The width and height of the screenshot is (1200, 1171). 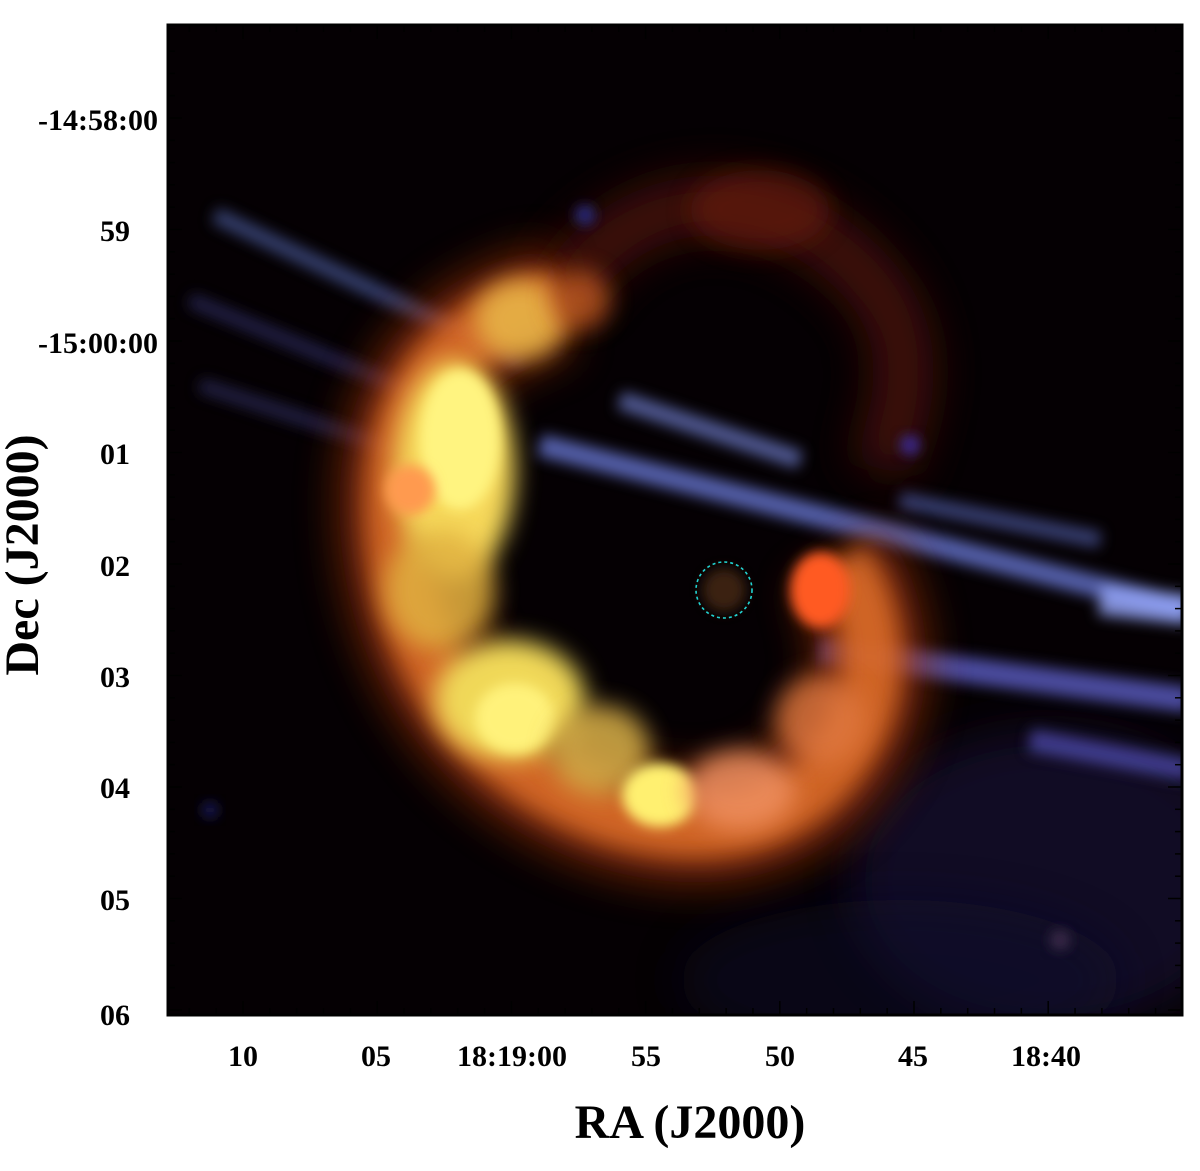 I want to click on y-tick-label: 03, so click(x=115, y=677).